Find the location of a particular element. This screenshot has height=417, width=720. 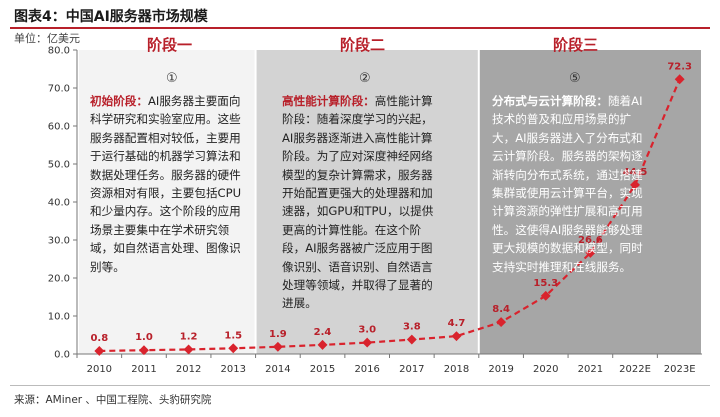

x-tick-label: 2020 is located at coordinates (545, 369).